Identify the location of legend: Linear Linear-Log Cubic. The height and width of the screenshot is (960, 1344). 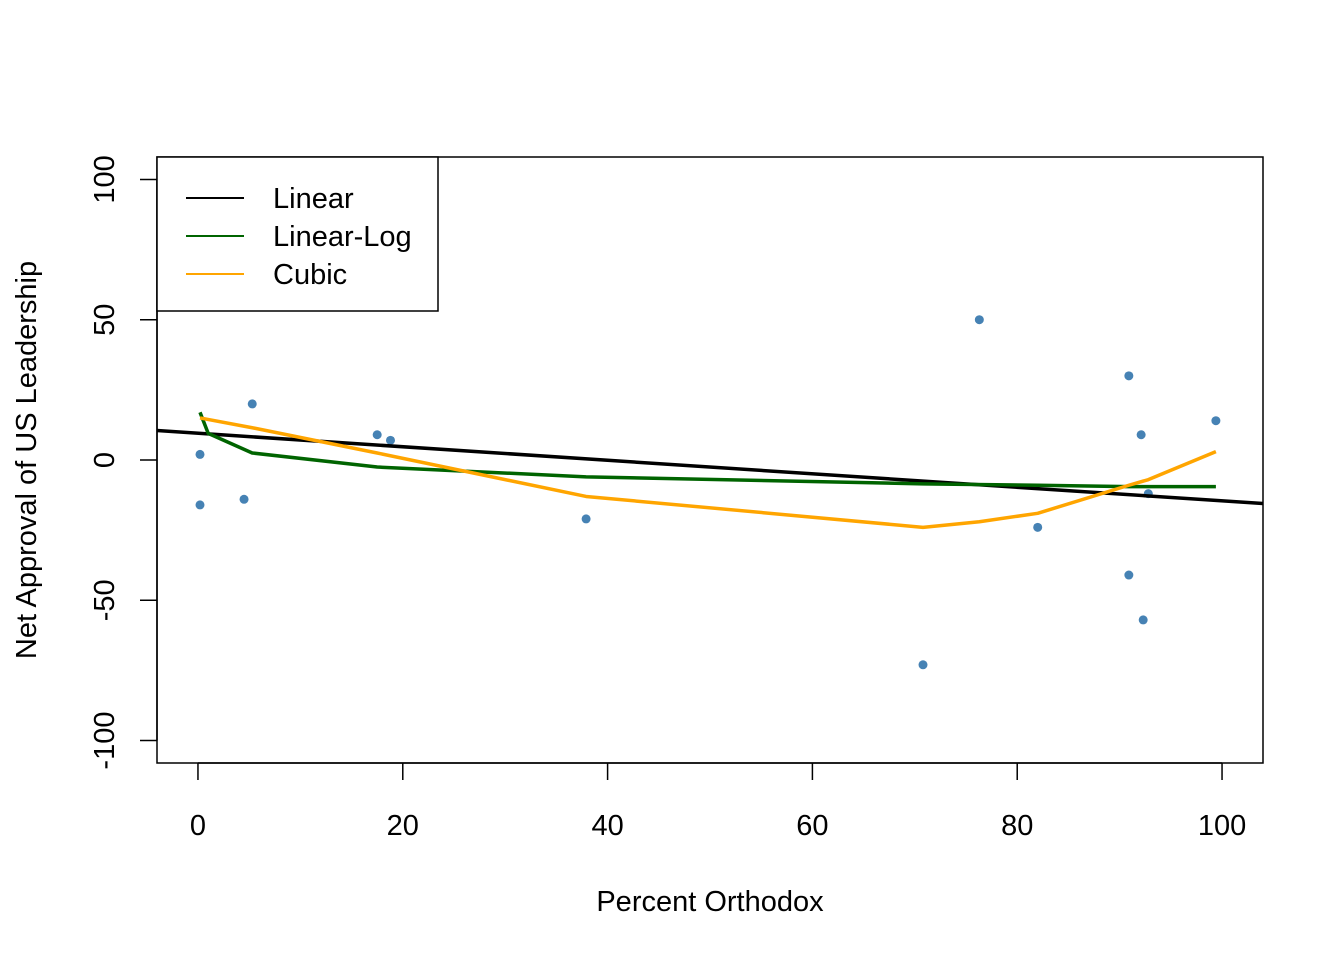
(297, 234).